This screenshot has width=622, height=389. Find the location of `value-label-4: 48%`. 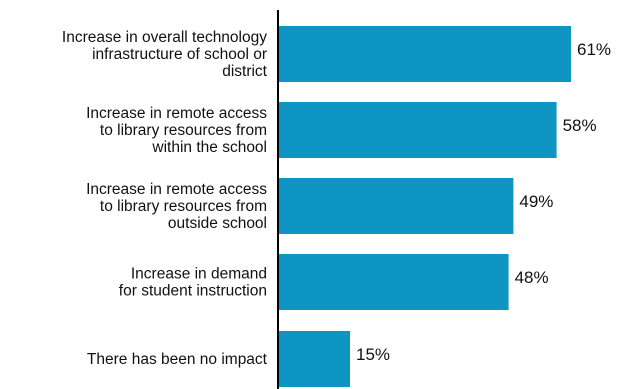

value-label-4: 48% is located at coordinates (532, 277).